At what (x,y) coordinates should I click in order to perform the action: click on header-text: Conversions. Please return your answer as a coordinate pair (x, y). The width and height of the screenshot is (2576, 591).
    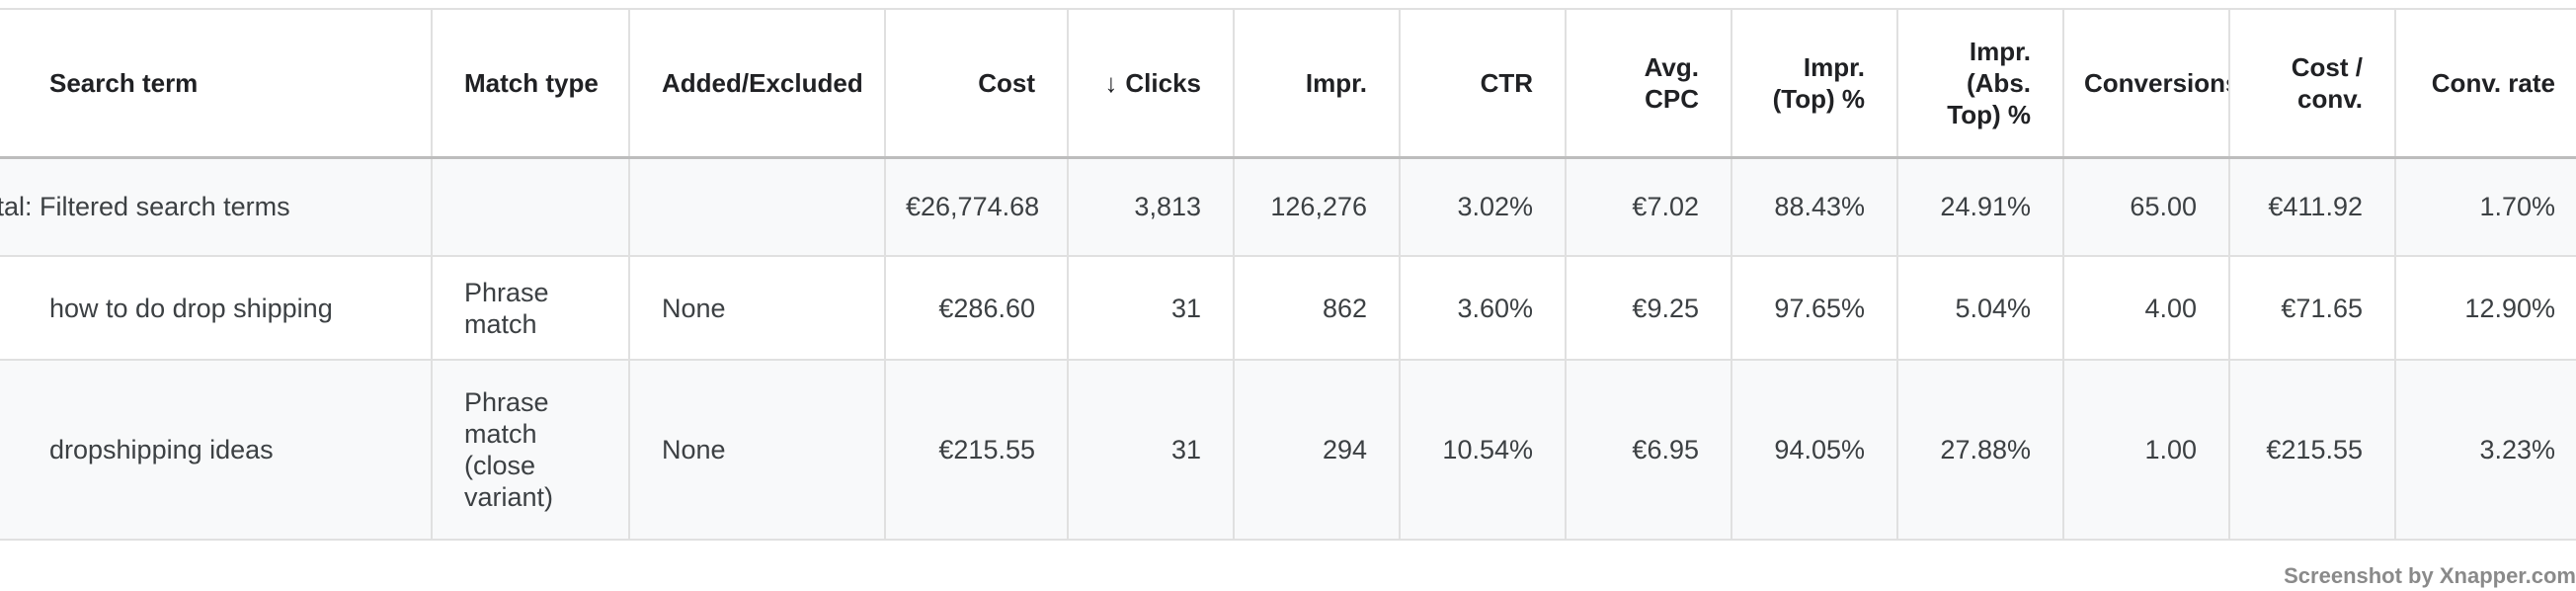
    Looking at the image, I should click on (2156, 82).